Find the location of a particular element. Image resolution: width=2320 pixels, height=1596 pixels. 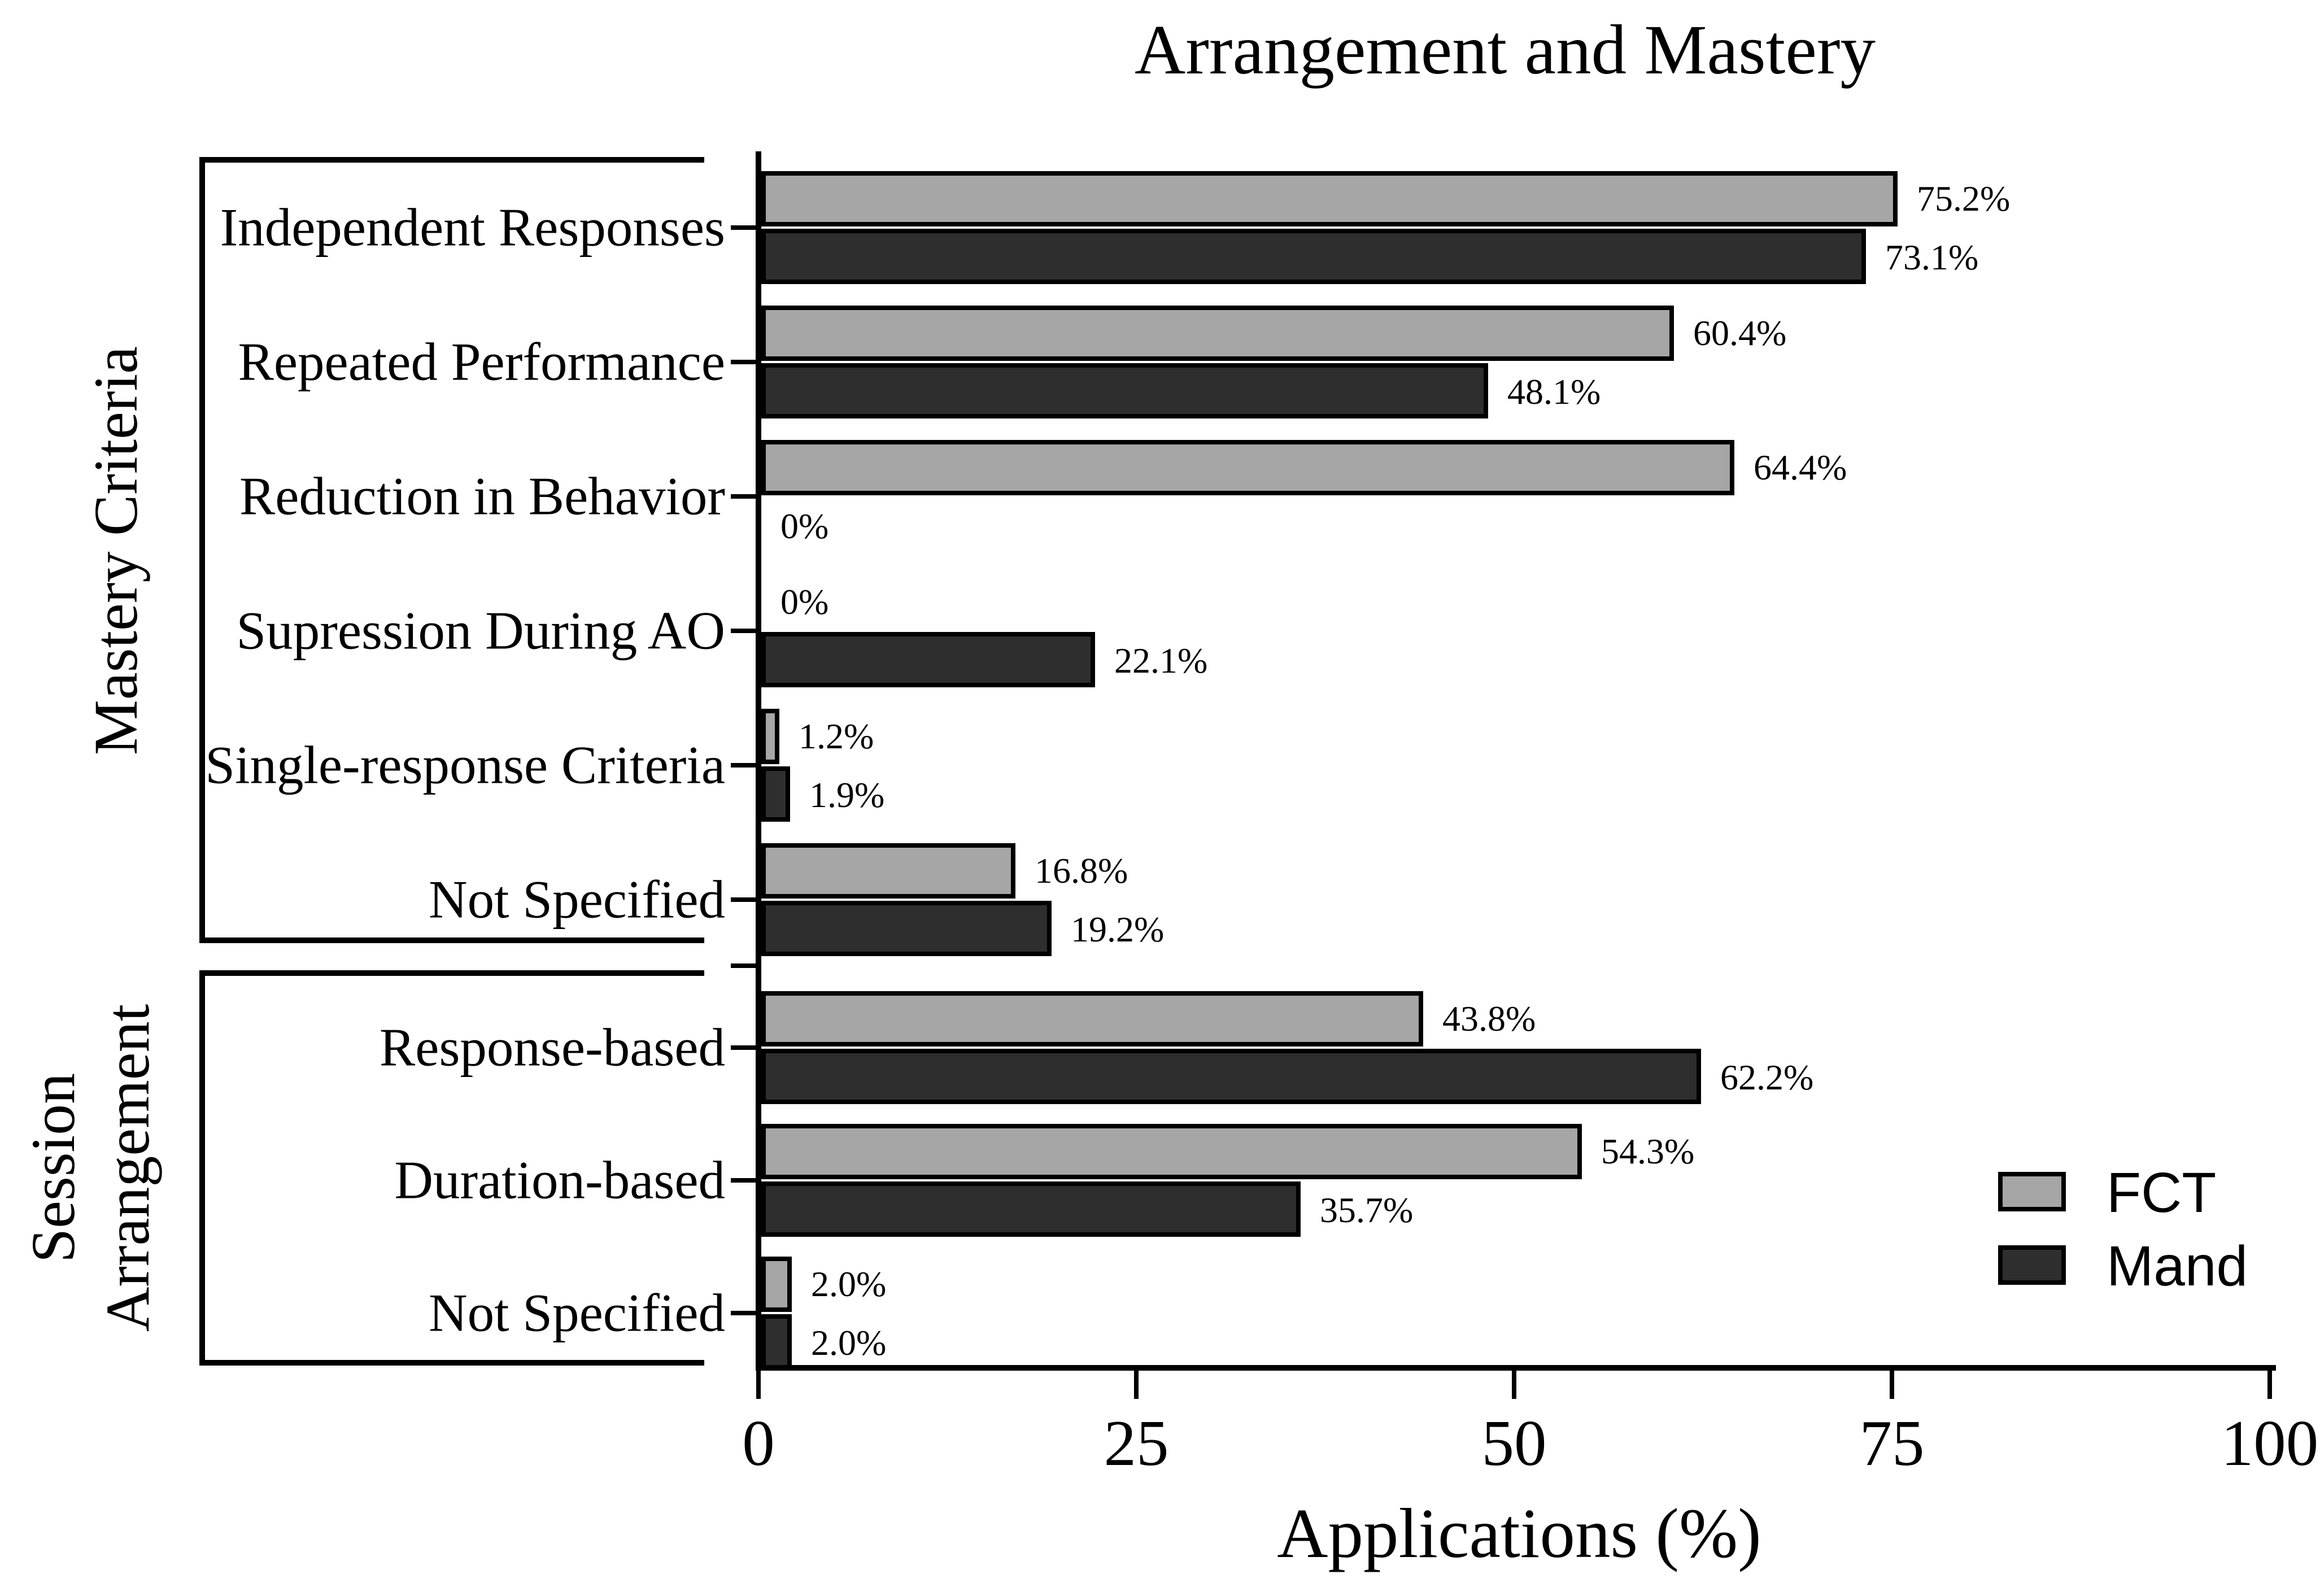

legend-swatch-mand is located at coordinates (2032, 1265).